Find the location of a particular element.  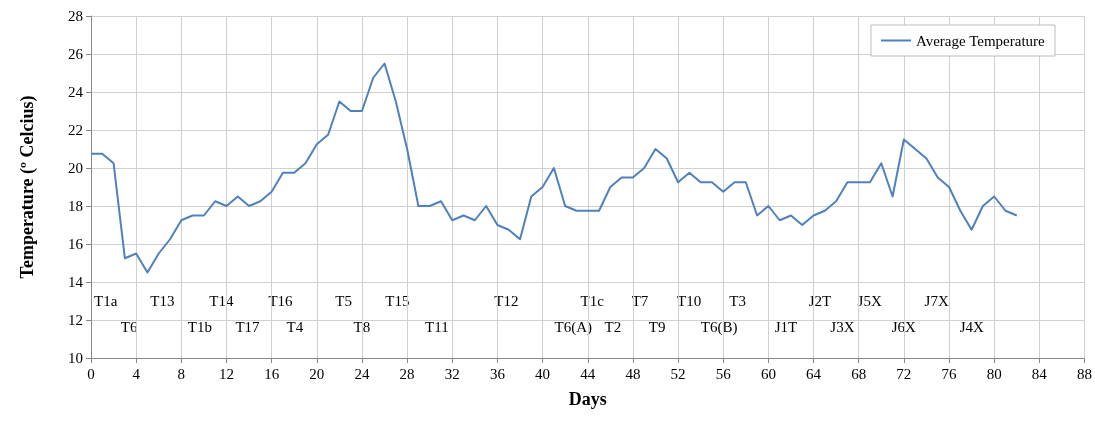

y-tick-label: 14 is located at coordinates (76, 282).